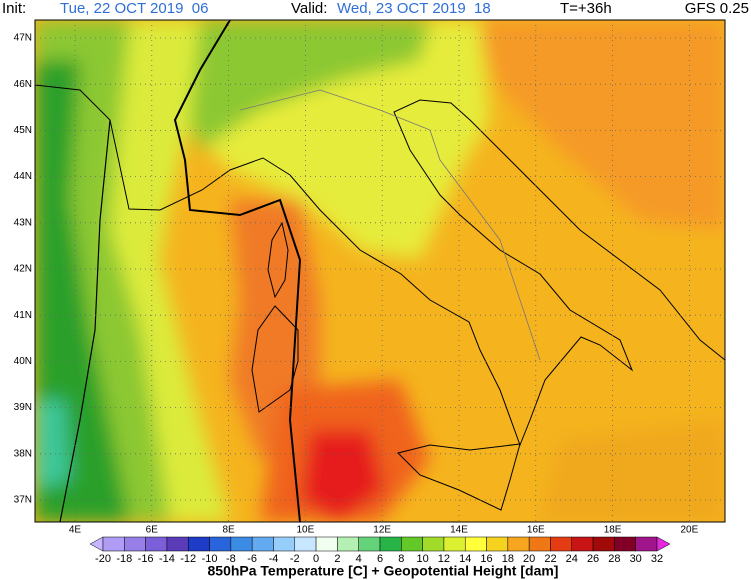  What do you see at coordinates (124, 559) in the screenshot?
I see `colorbar-label: -18` at bounding box center [124, 559].